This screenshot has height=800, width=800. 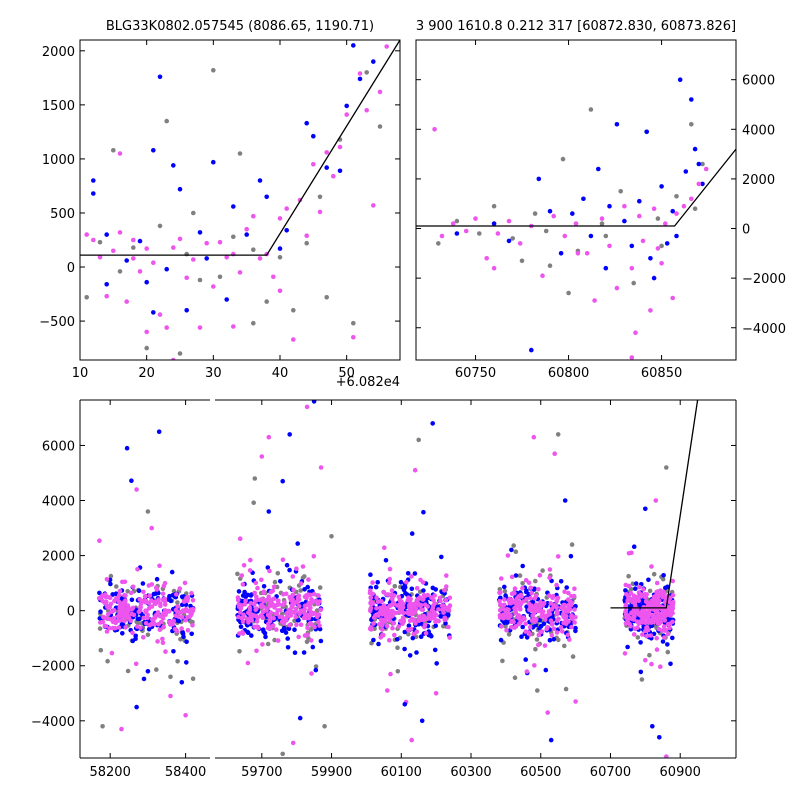 I want to click on y-tick-label: 0, so click(x=71, y=268).